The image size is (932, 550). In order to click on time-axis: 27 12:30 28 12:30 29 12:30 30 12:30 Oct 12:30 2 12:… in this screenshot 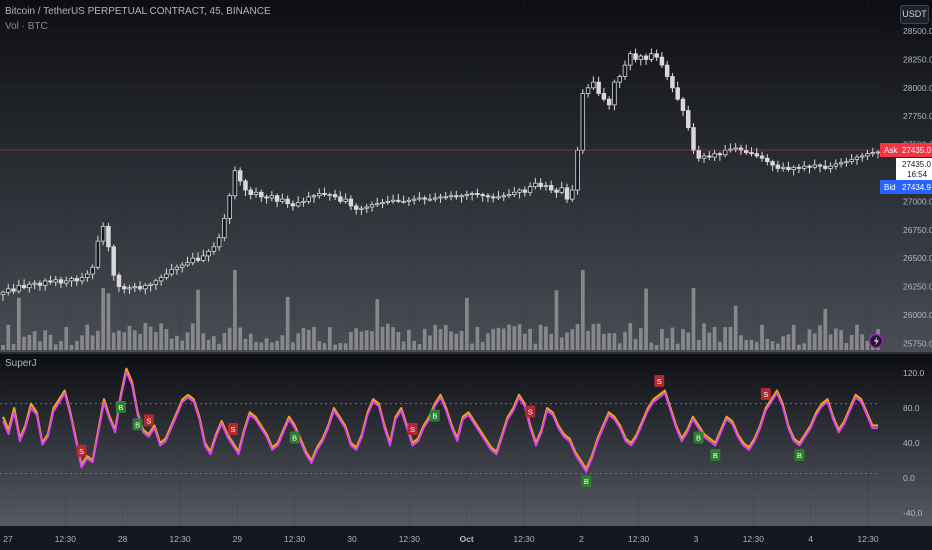, I will do `click(441, 539)`.